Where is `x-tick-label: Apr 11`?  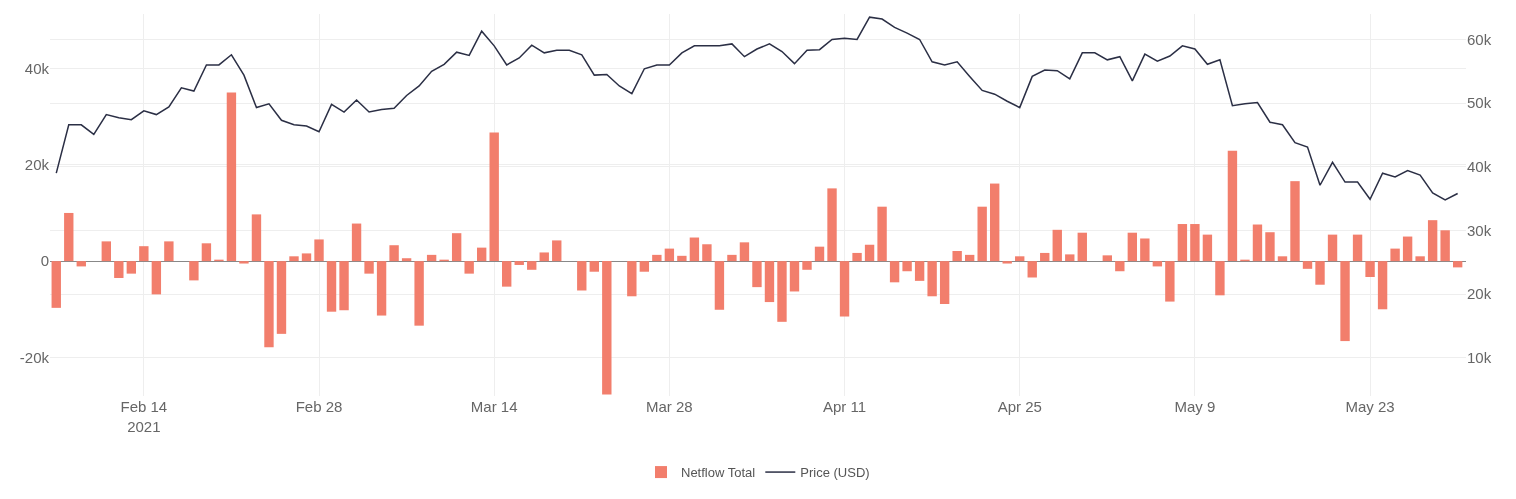
x-tick-label: Apr 11 is located at coordinates (844, 406).